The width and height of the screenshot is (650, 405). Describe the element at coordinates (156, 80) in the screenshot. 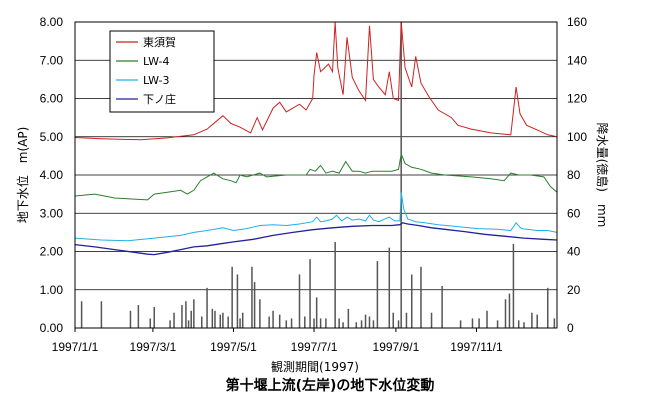

I see `legend-label: LW-3` at that location.